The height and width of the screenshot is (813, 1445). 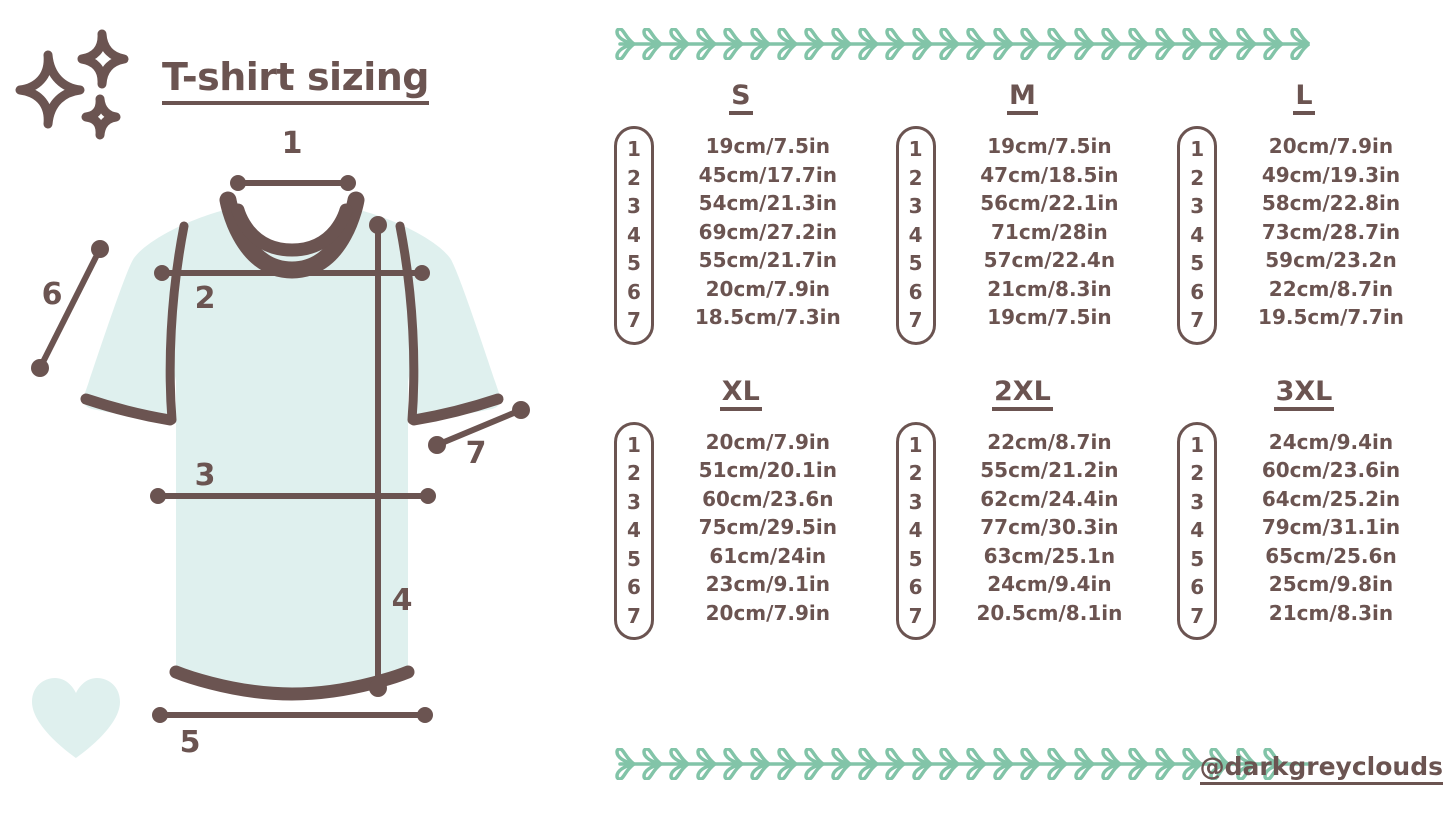 I want to click on size-header-m: M, so click(x=1023, y=104).